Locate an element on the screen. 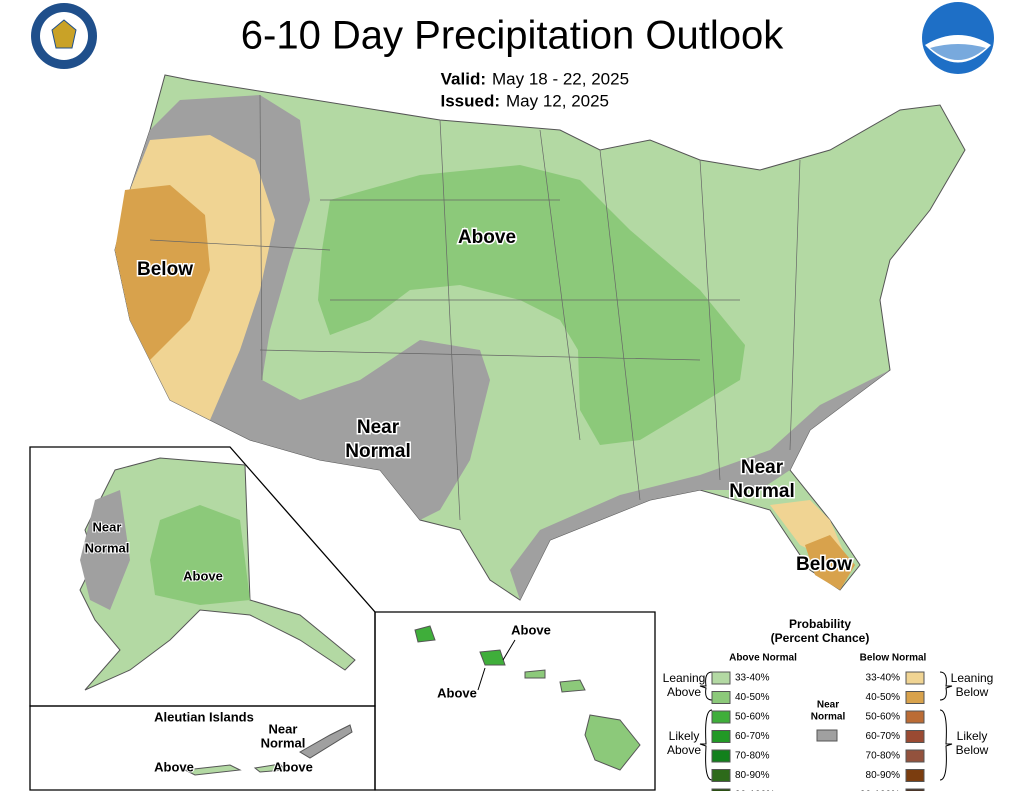 This screenshot has width=1024, height=791. legend-title: Probability is located at coordinates (820, 624).